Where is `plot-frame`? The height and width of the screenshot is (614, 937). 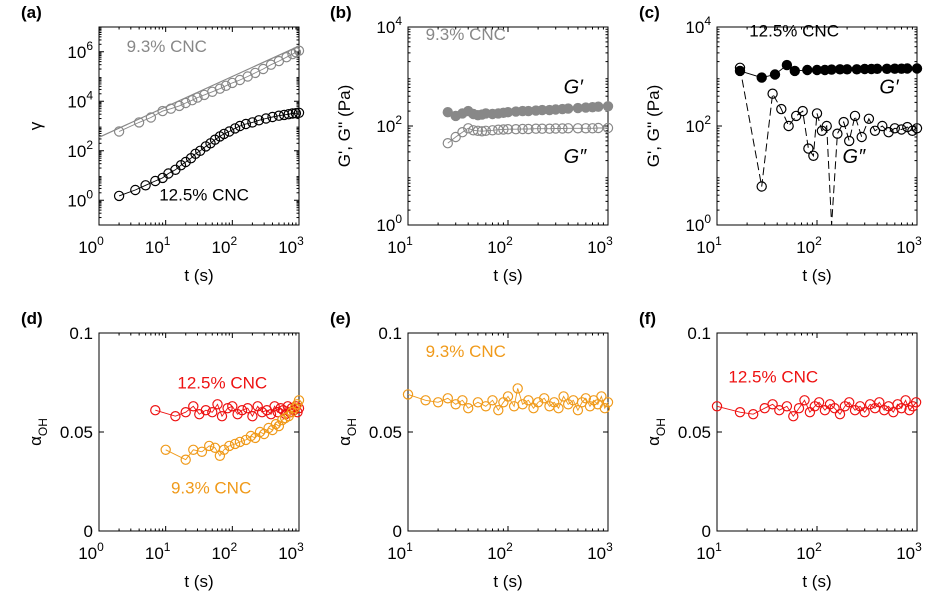
plot-frame is located at coordinates (508, 126).